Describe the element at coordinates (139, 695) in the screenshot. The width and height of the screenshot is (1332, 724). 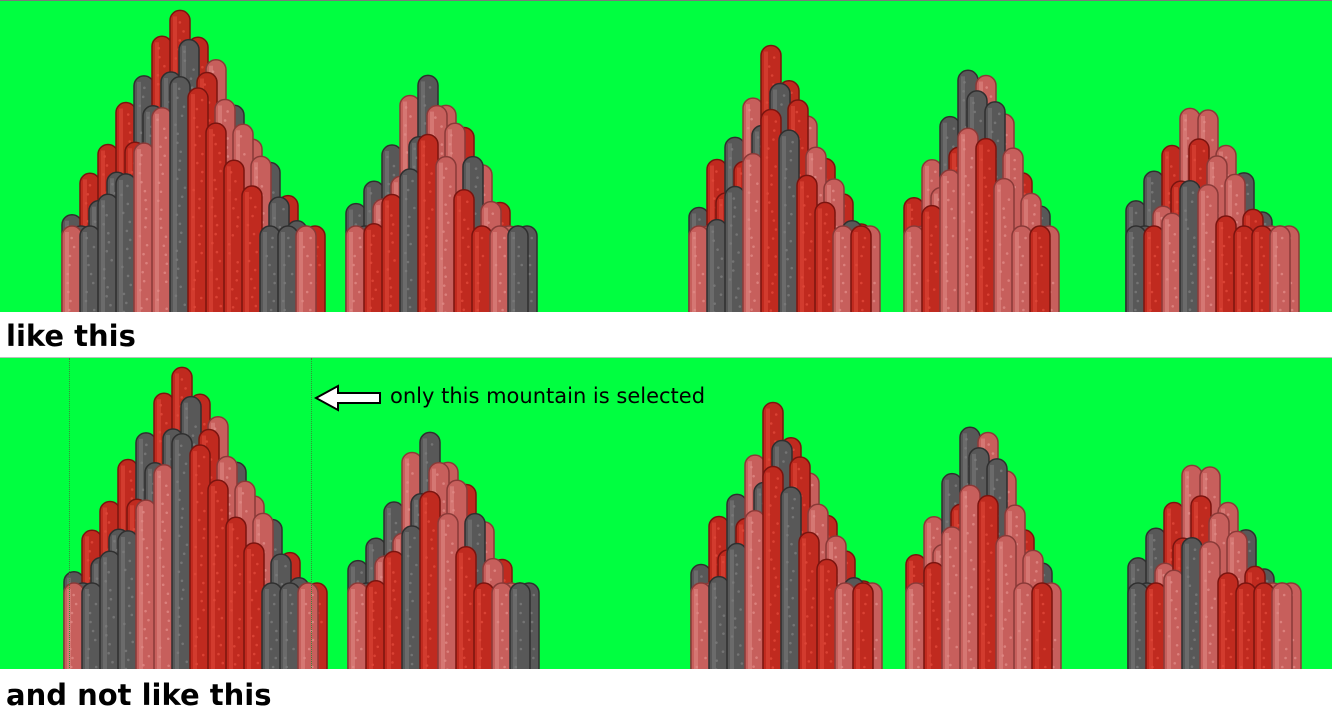
I see `bad-example-caption: and not like this` at that location.